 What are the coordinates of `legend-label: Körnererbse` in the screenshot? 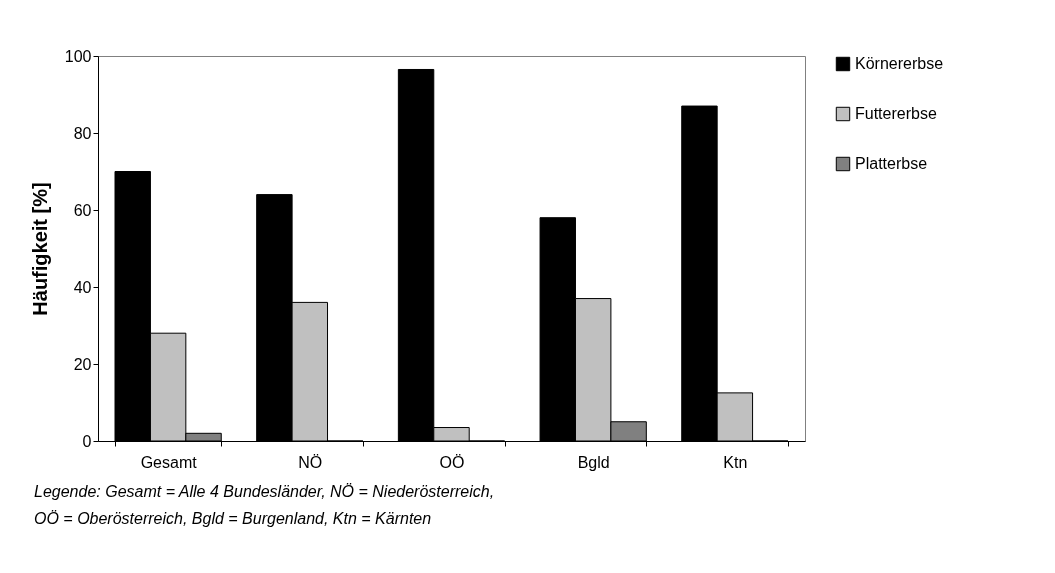 It's located at (899, 63).